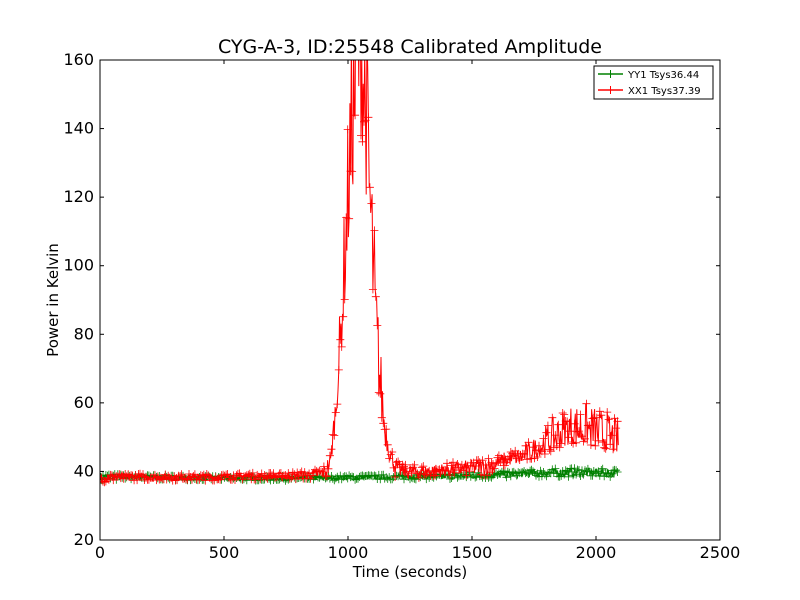  What do you see at coordinates (720, 552) in the screenshot?
I see `x-tick-label: 2500` at bounding box center [720, 552].